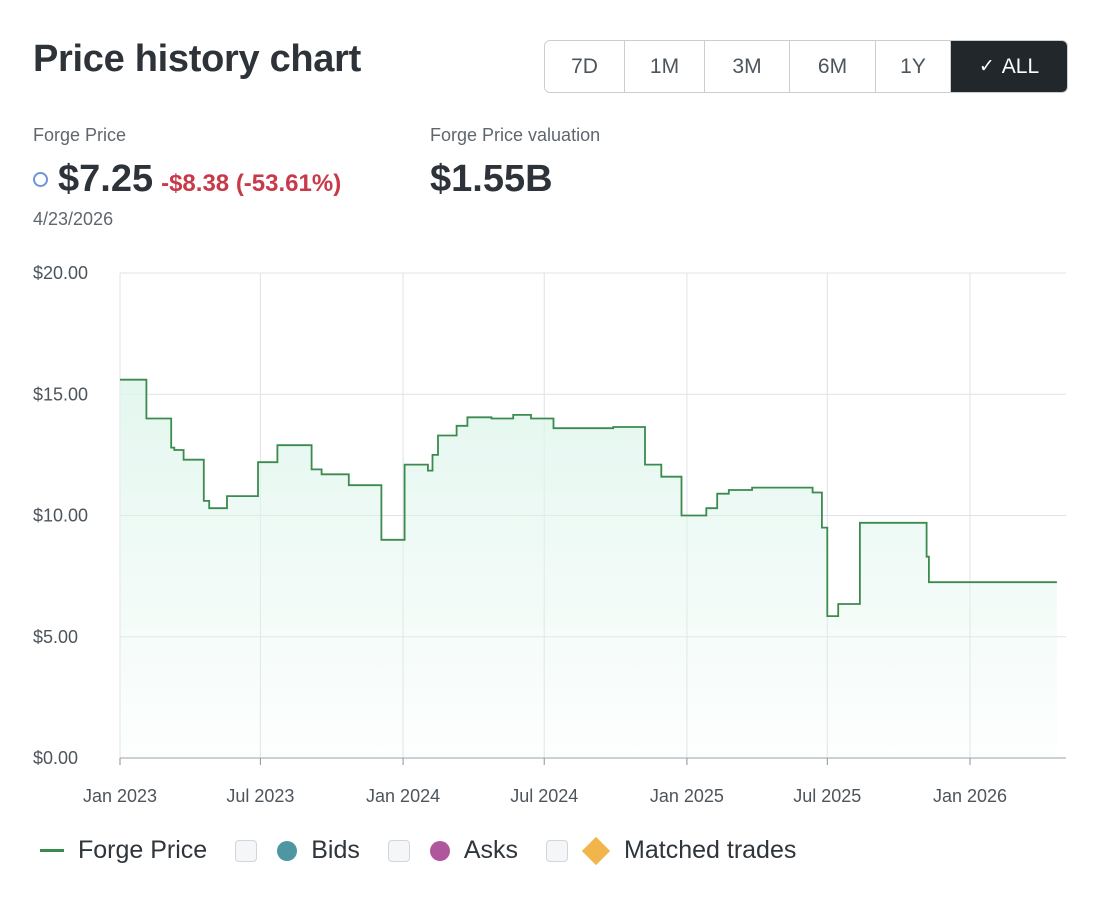 This screenshot has width=1100, height=904. What do you see at coordinates (913, 66) in the screenshot?
I see `range-1y-button: 1Y` at bounding box center [913, 66].